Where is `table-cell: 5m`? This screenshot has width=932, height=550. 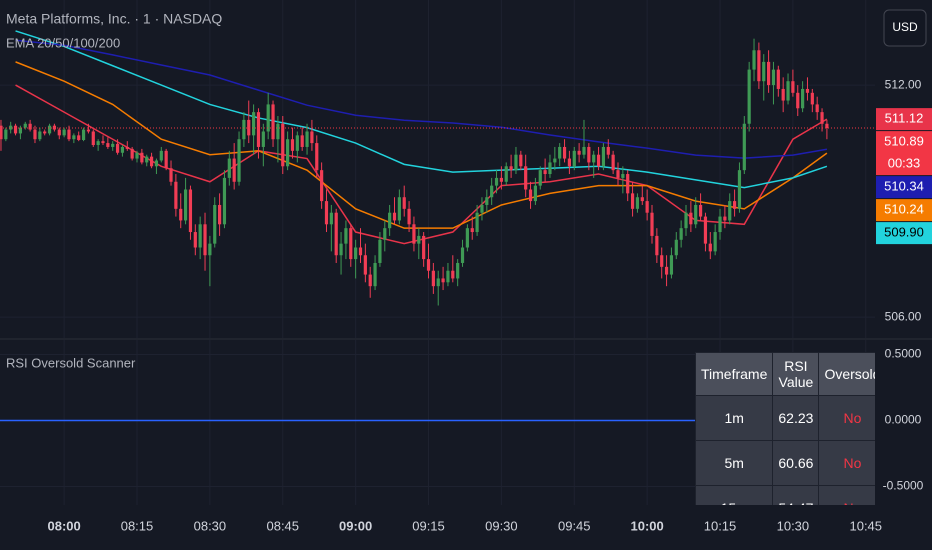 table-cell: 5m is located at coordinates (734, 463).